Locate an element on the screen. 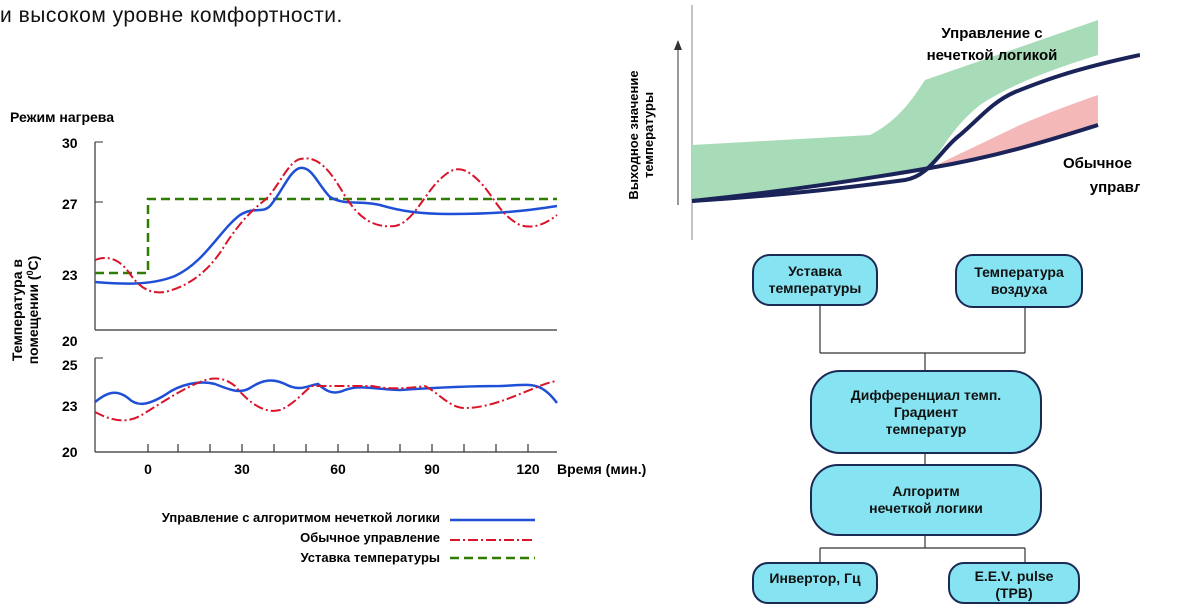  flow-connectors is located at coordinates (922, 433).